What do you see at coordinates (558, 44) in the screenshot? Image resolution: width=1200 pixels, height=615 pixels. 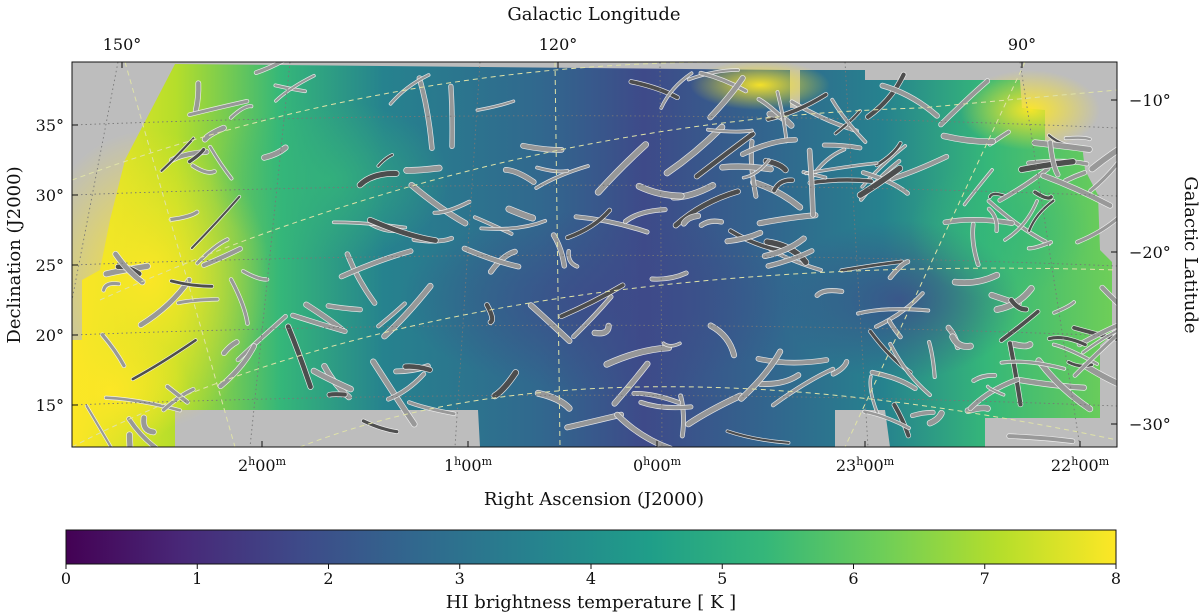 I see `glon-tick-label-1: 120°` at bounding box center [558, 44].